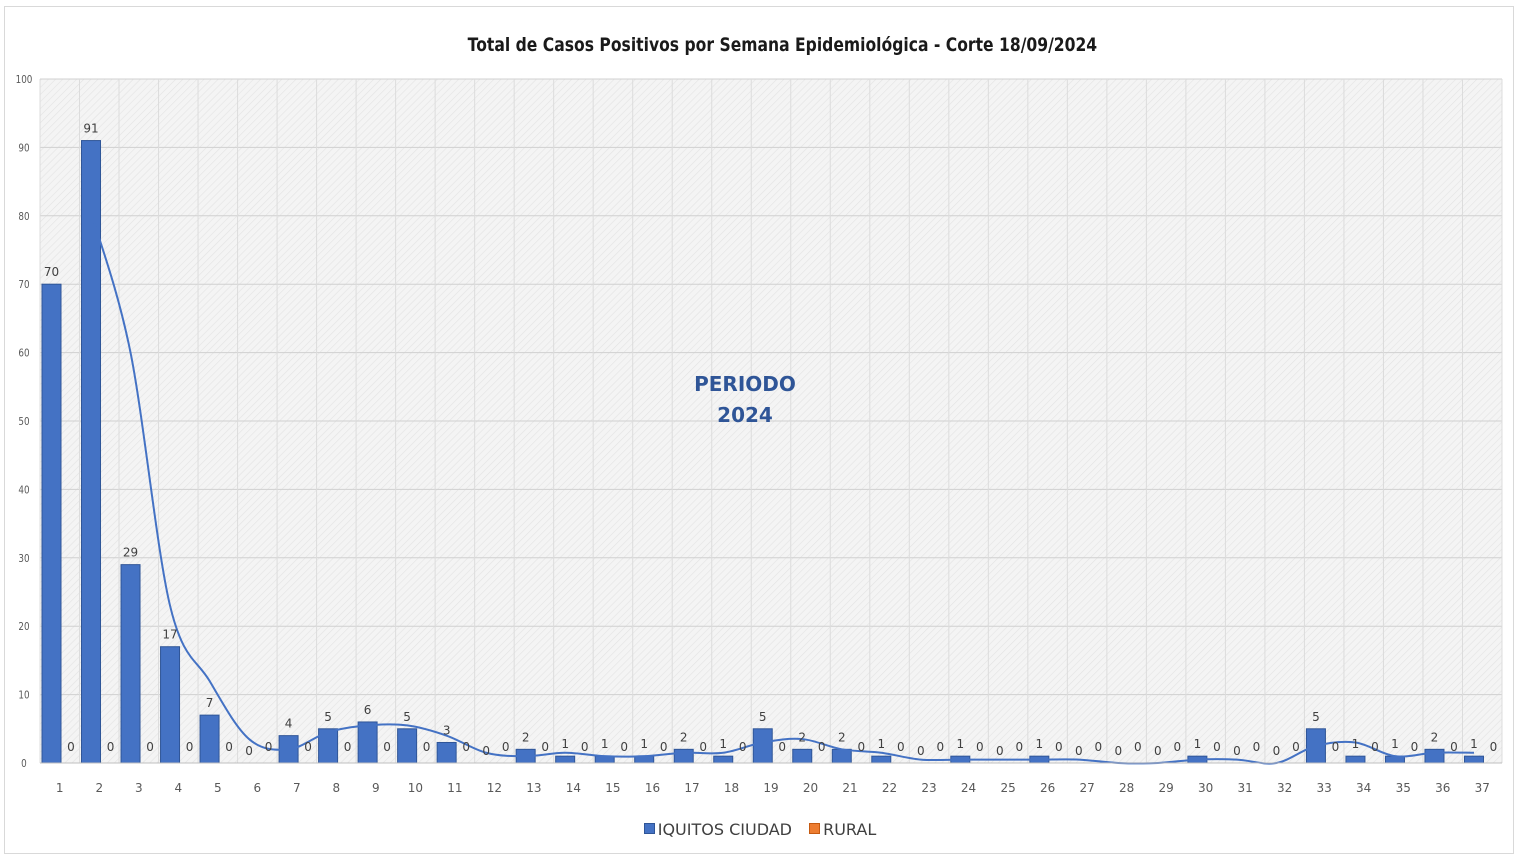  I want to click on legend-item-rural: RURAL, so click(842, 829).